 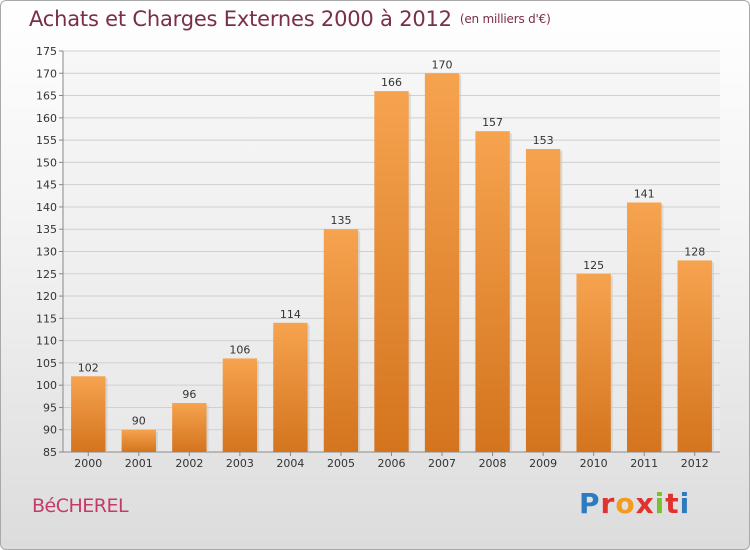 I want to click on commune-name: BéCHEREL, so click(x=80, y=506).